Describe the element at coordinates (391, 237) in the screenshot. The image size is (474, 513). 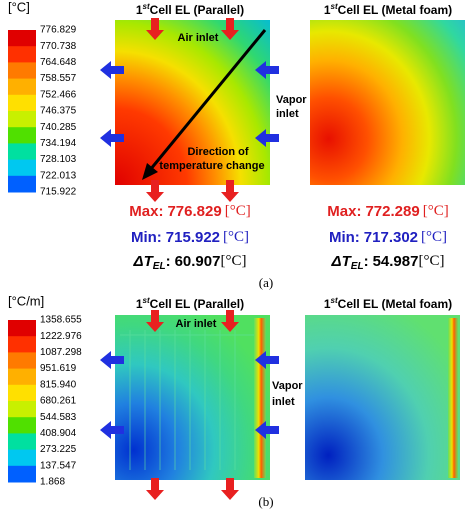
I see `min-stat-value: 717.302` at that location.